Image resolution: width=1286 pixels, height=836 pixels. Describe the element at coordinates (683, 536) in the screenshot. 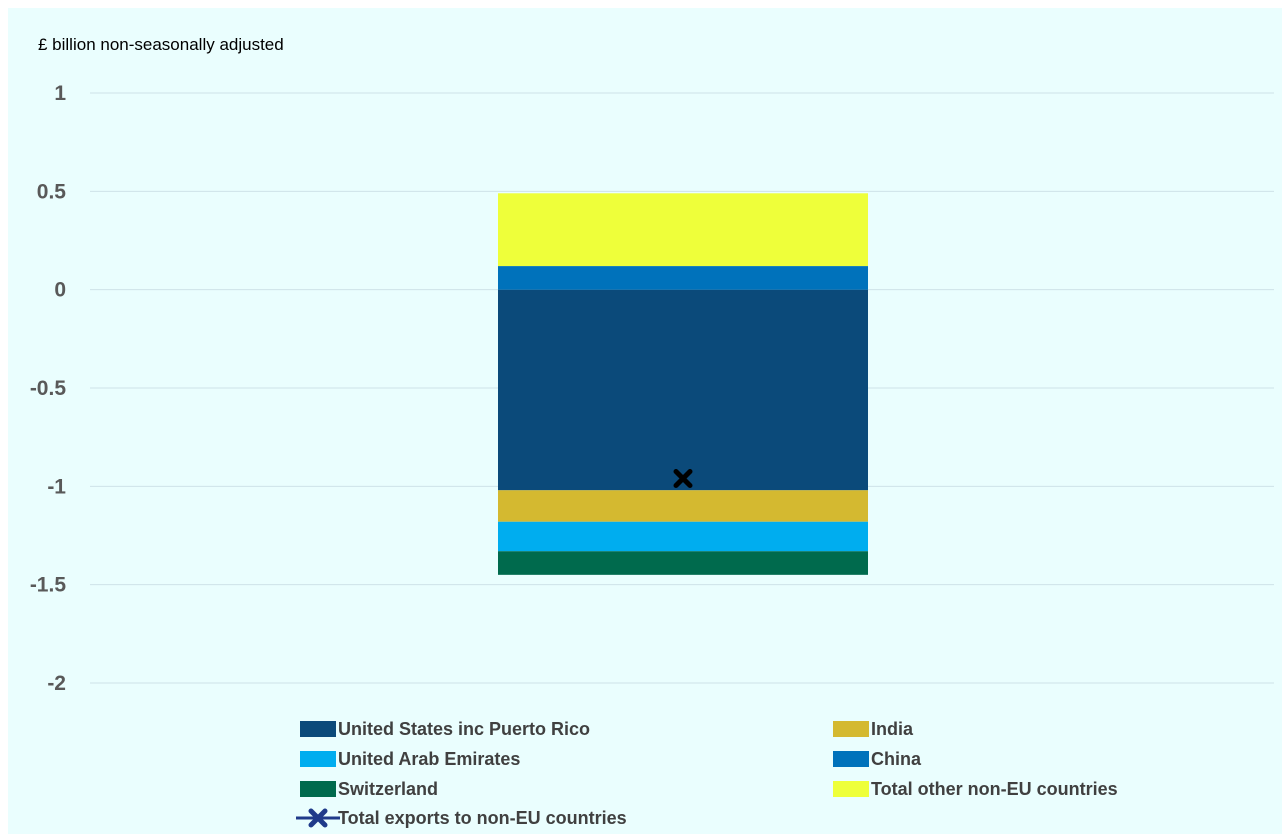

I see `bar-segment-united-arab-emirates` at that location.